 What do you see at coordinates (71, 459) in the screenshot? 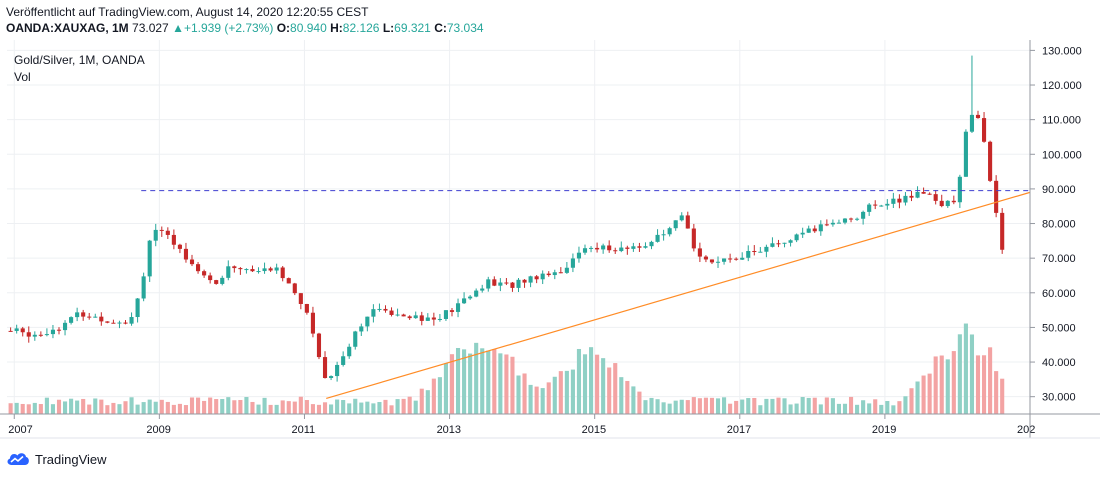
I see `tradingview-brand: TradingView` at bounding box center [71, 459].